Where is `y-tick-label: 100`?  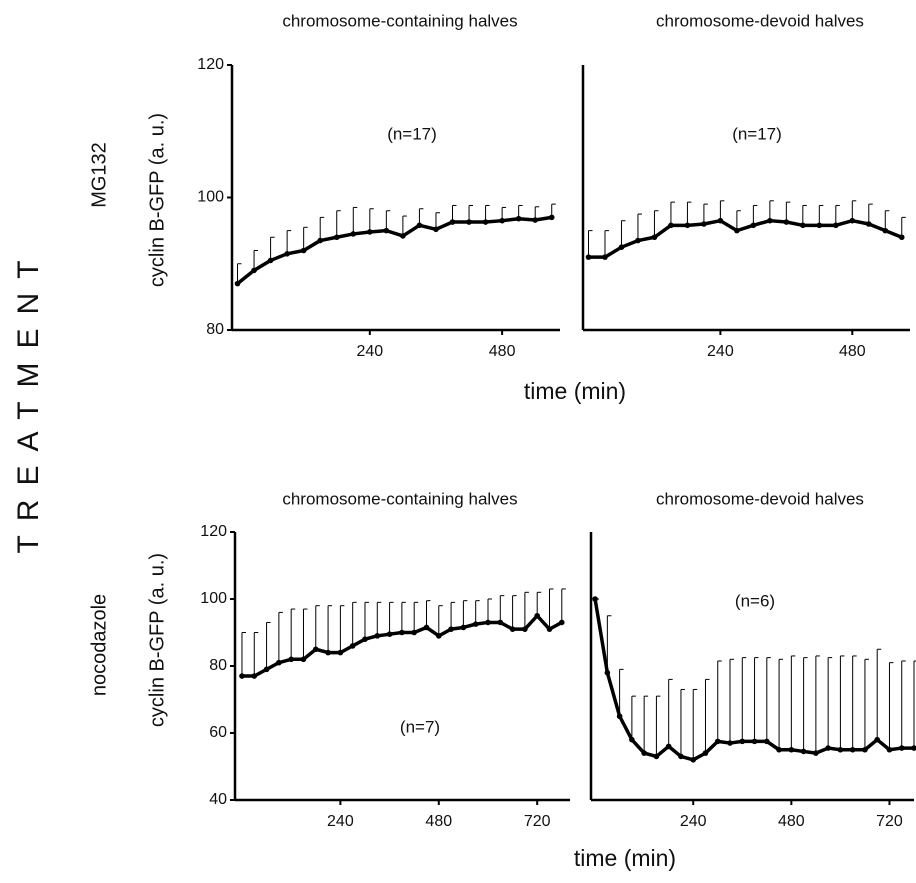 y-tick-label: 100 is located at coordinates (213, 598).